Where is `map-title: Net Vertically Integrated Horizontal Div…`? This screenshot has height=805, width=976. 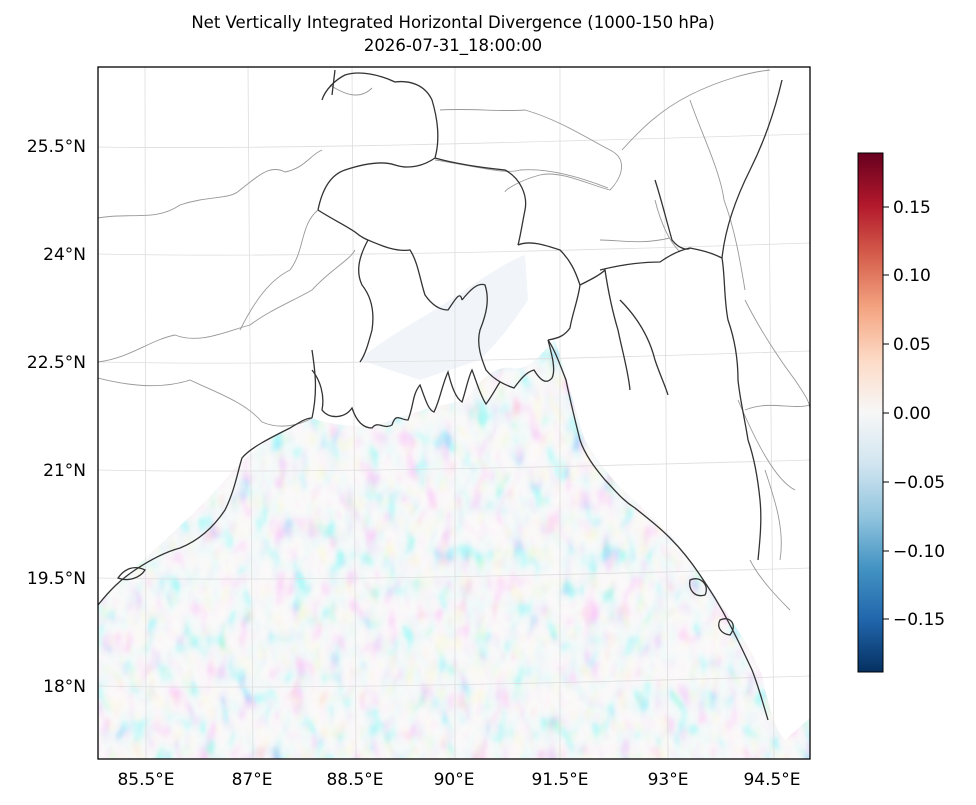
map-title: Net Vertically Integrated Horizontal Div… is located at coordinates (453, 22).